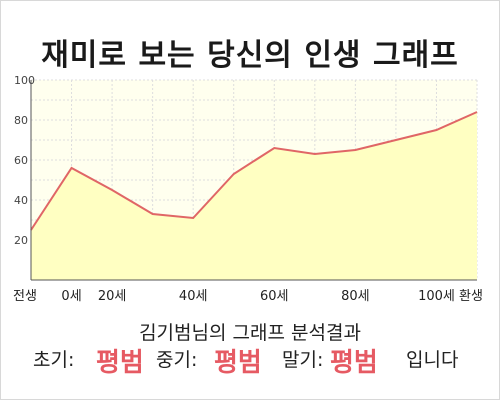  What do you see at coordinates (355, 296) in the screenshot?
I see `x-tick-label: 80세` at bounding box center [355, 296].